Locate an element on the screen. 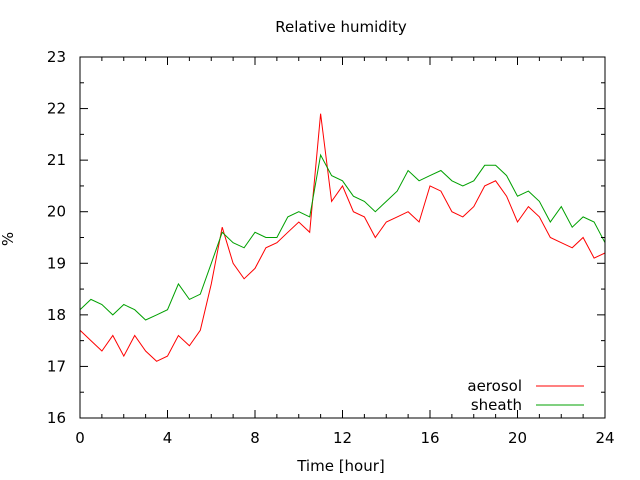 The width and height of the screenshot is (640, 480). legend: aerosol sheath is located at coordinates (525, 395).